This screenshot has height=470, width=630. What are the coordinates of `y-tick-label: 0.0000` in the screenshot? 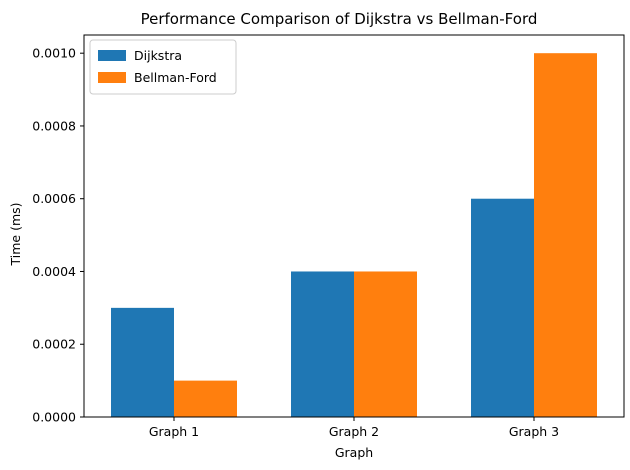 It's located at (54, 417).